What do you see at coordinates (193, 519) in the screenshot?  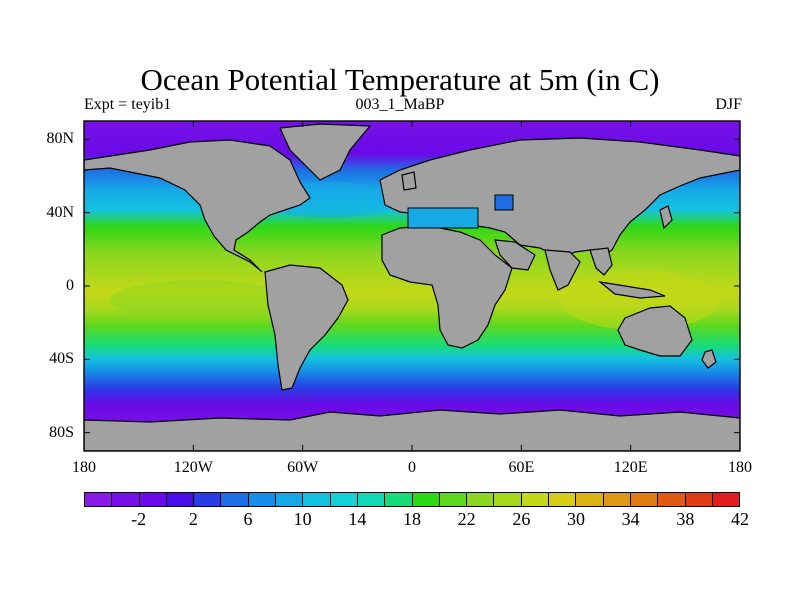 I see `colorbar-label: 2` at bounding box center [193, 519].